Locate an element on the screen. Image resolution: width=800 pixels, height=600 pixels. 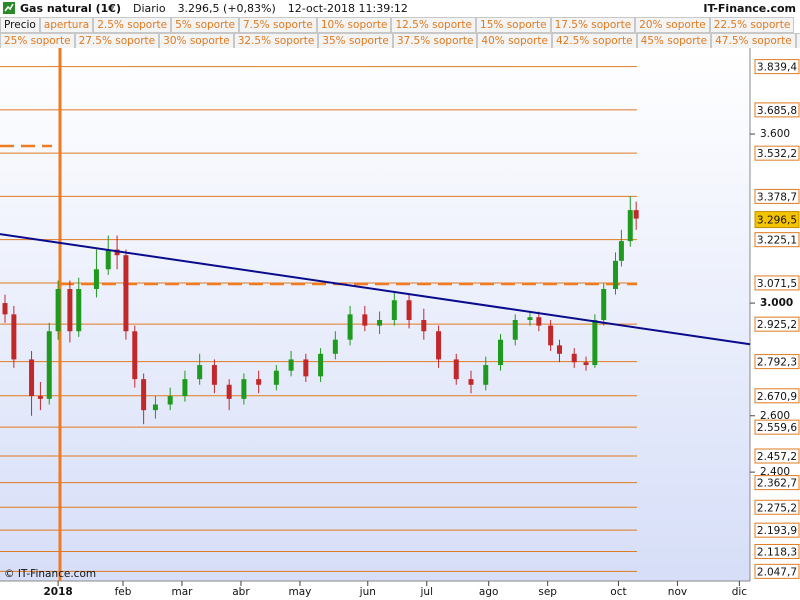
last-price-label: 3.296,5 is located at coordinates (777, 221).